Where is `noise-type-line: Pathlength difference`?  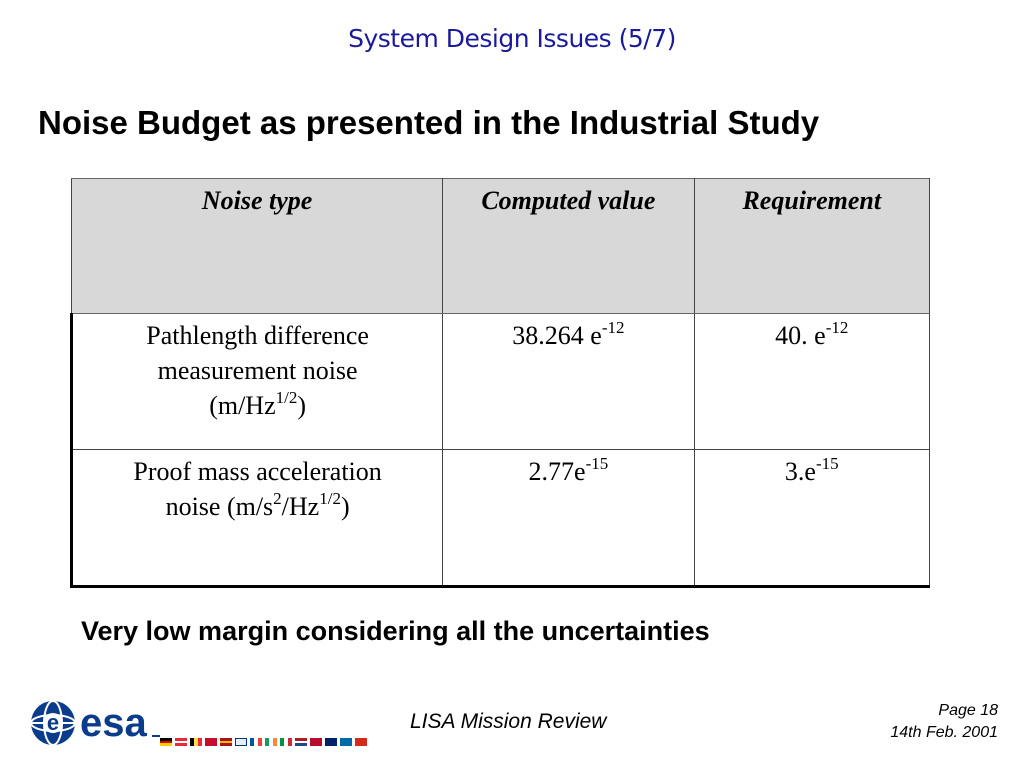 noise-type-line: Pathlength difference is located at coordinates (257, 335).